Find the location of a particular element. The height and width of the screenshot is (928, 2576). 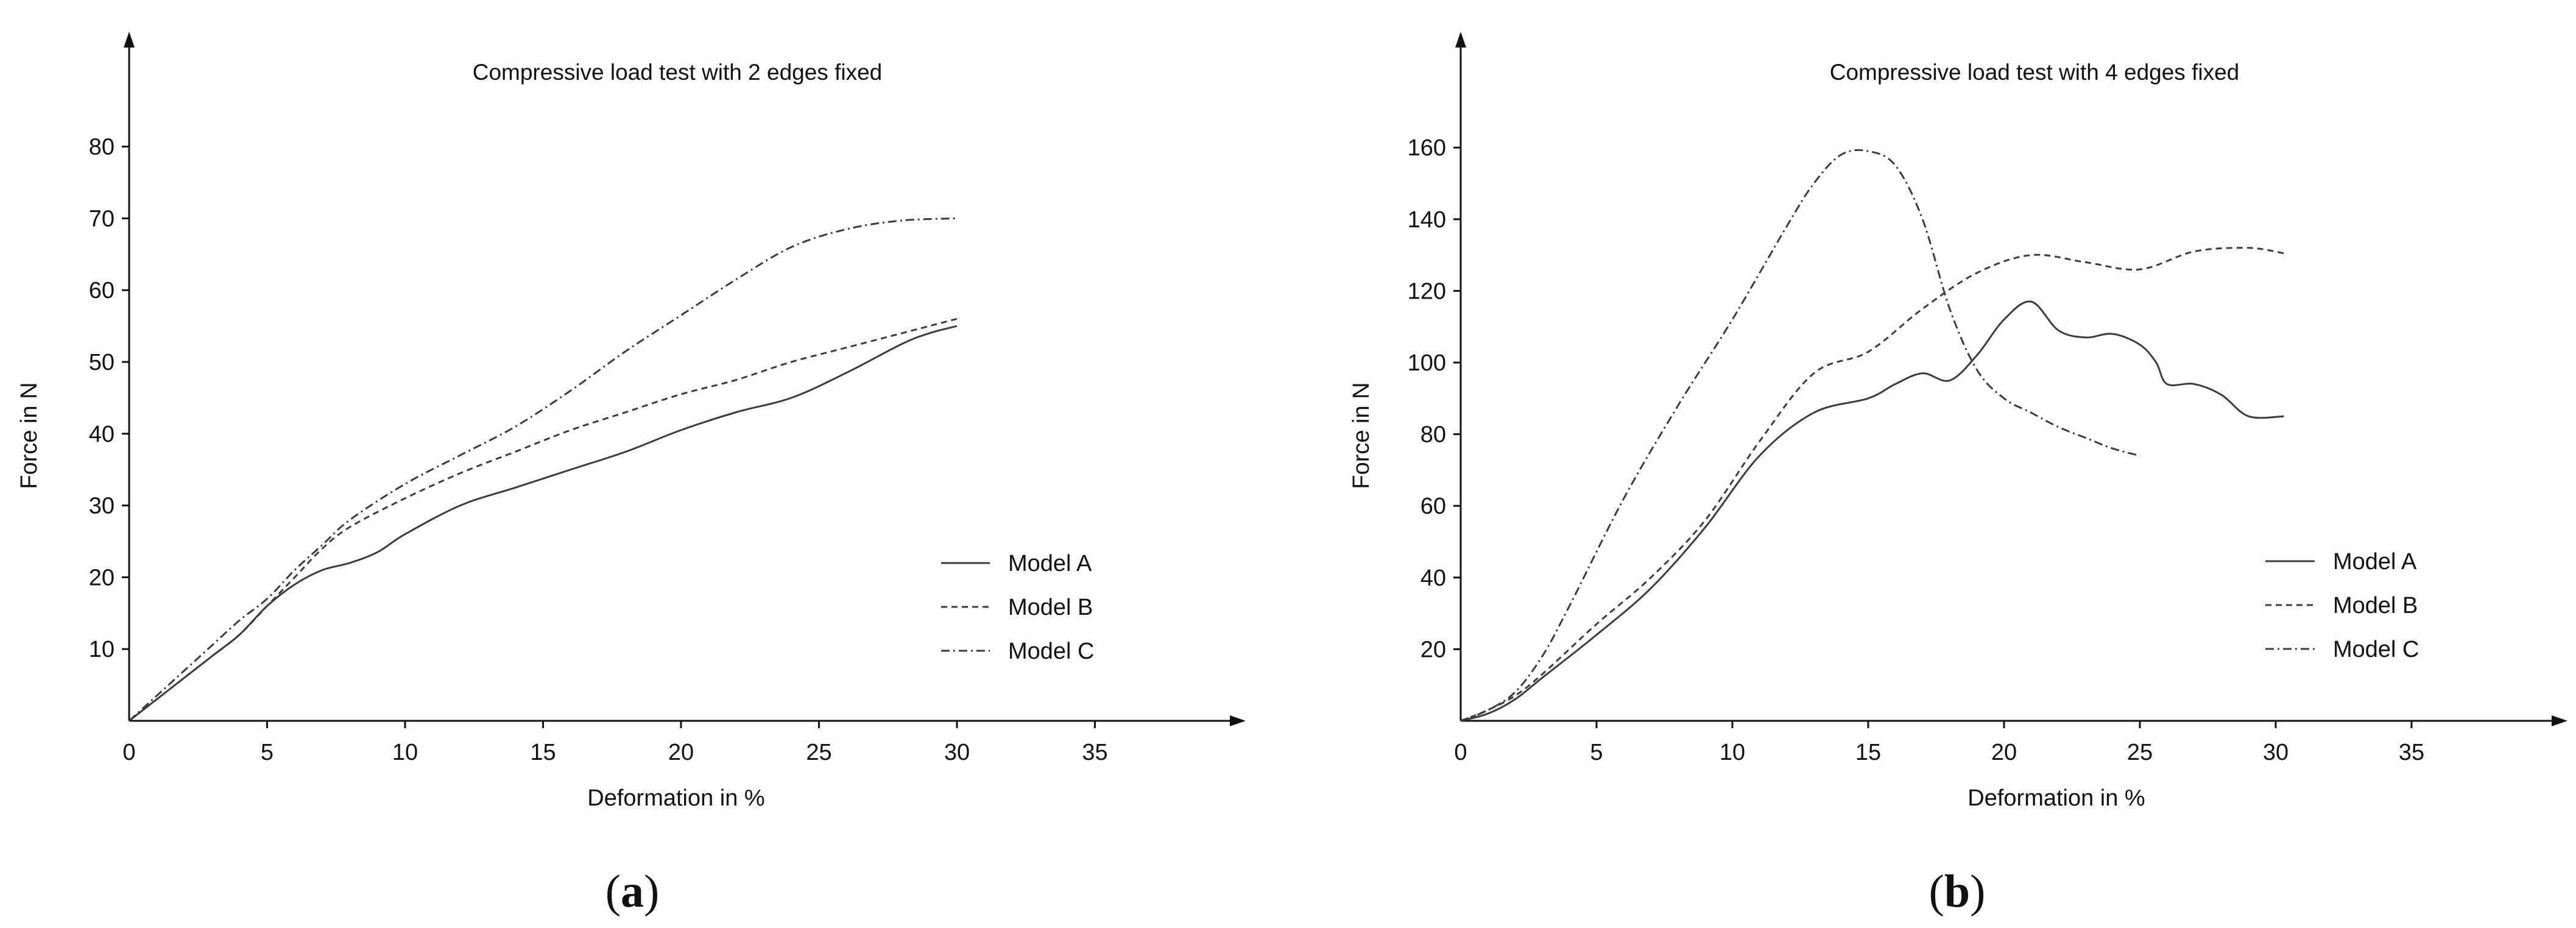

chart-title: Compressive load test with 4 edges fixed is located at coordinates (2035, 72).